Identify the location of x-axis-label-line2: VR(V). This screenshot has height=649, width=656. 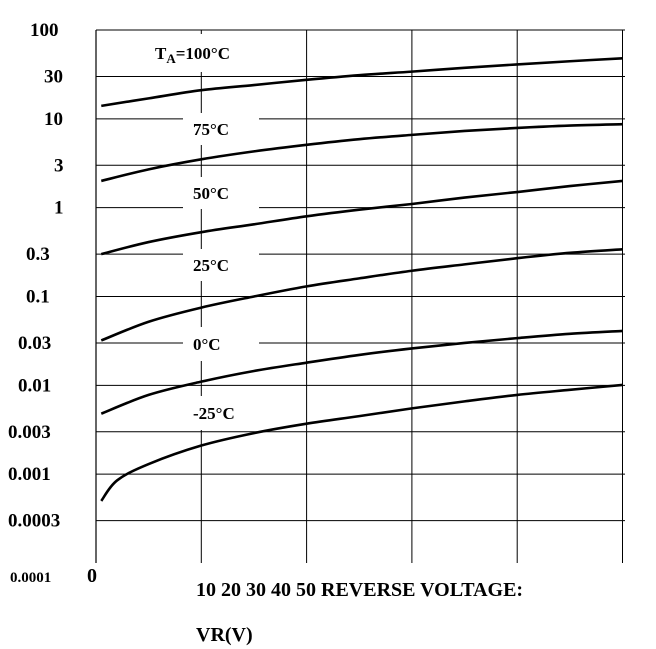
(224, 635).